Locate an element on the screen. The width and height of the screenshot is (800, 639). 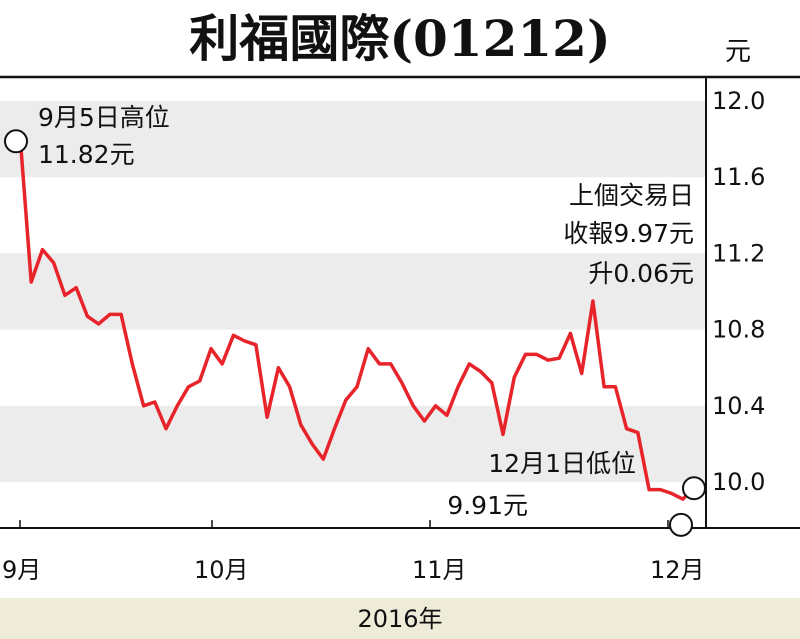
x-axis-ticks: 9月 10月 11月 12月 is located at coordinates (353, 552).